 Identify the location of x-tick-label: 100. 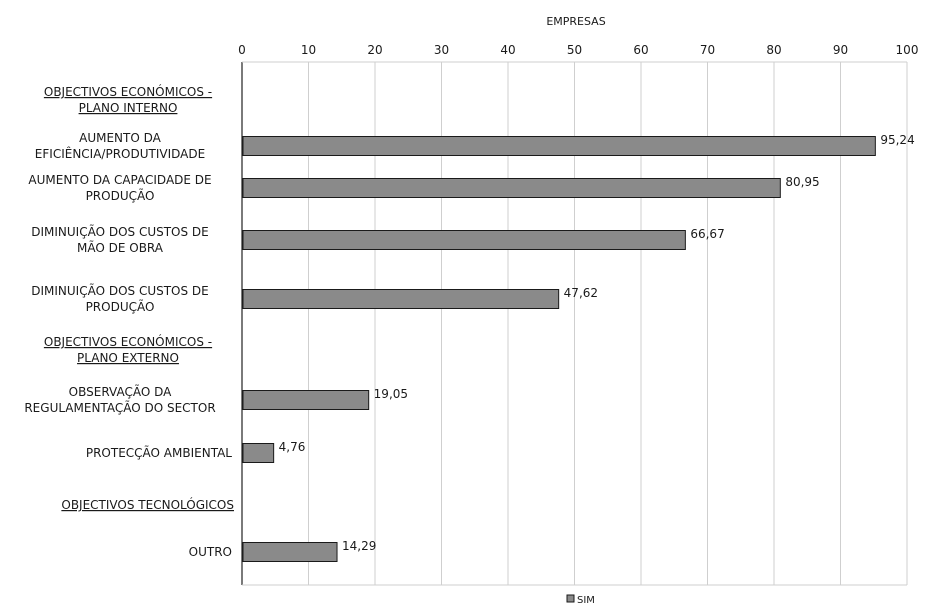
(907, 50).